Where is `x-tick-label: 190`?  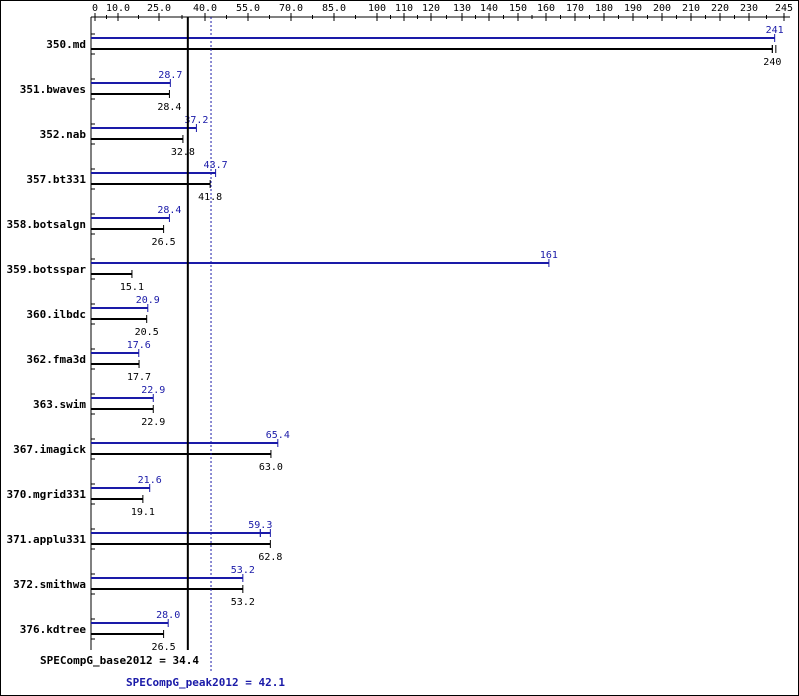 x-tick-label: 190 is located at coordinates (633, 8).